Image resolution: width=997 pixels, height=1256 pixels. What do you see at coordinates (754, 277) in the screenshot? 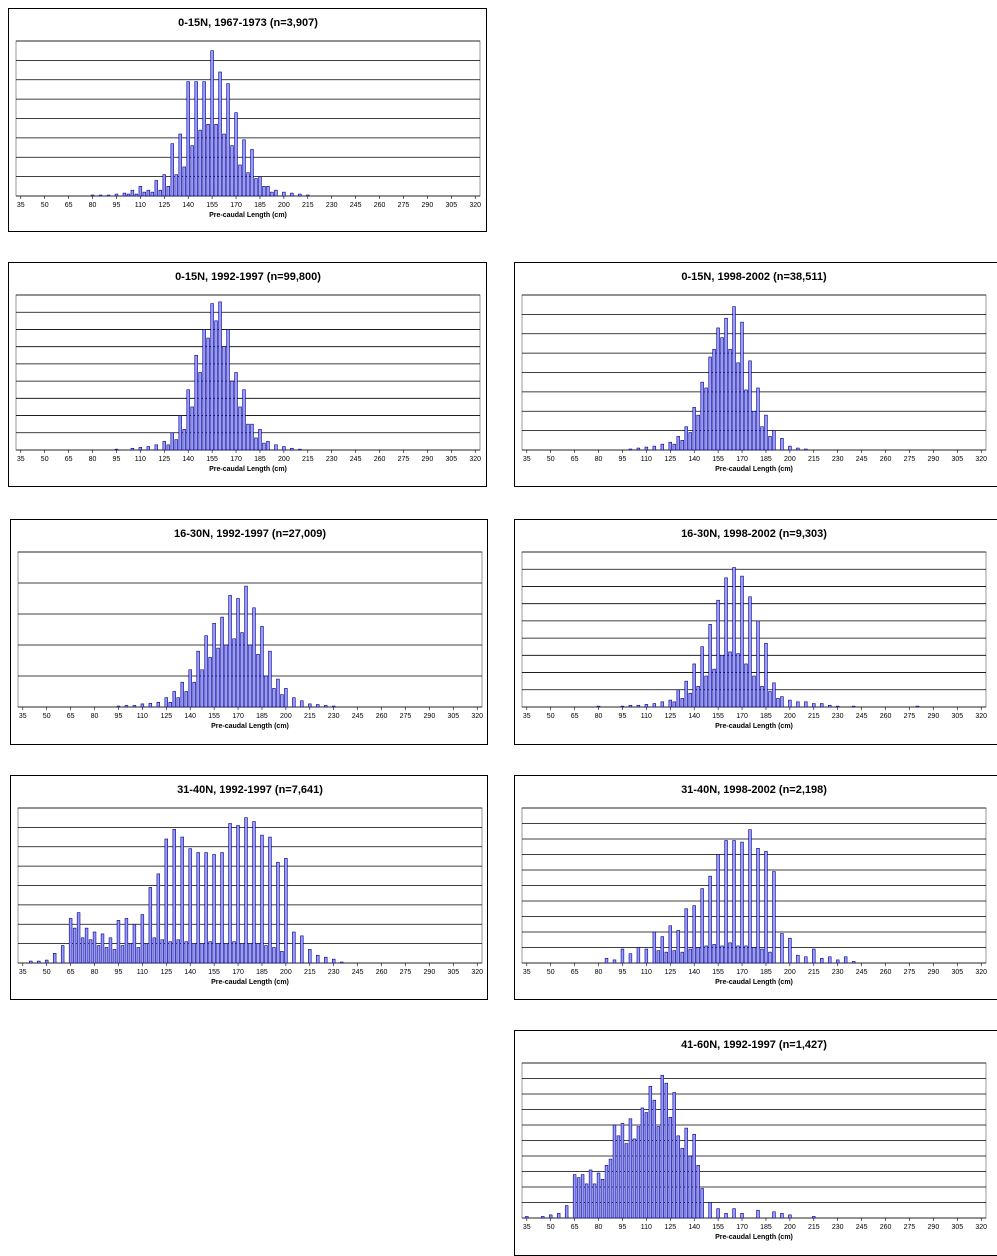
I see `chart-title: 0-15N, 1998-2002 (n=38,511)` at bounding box center [754, 277].